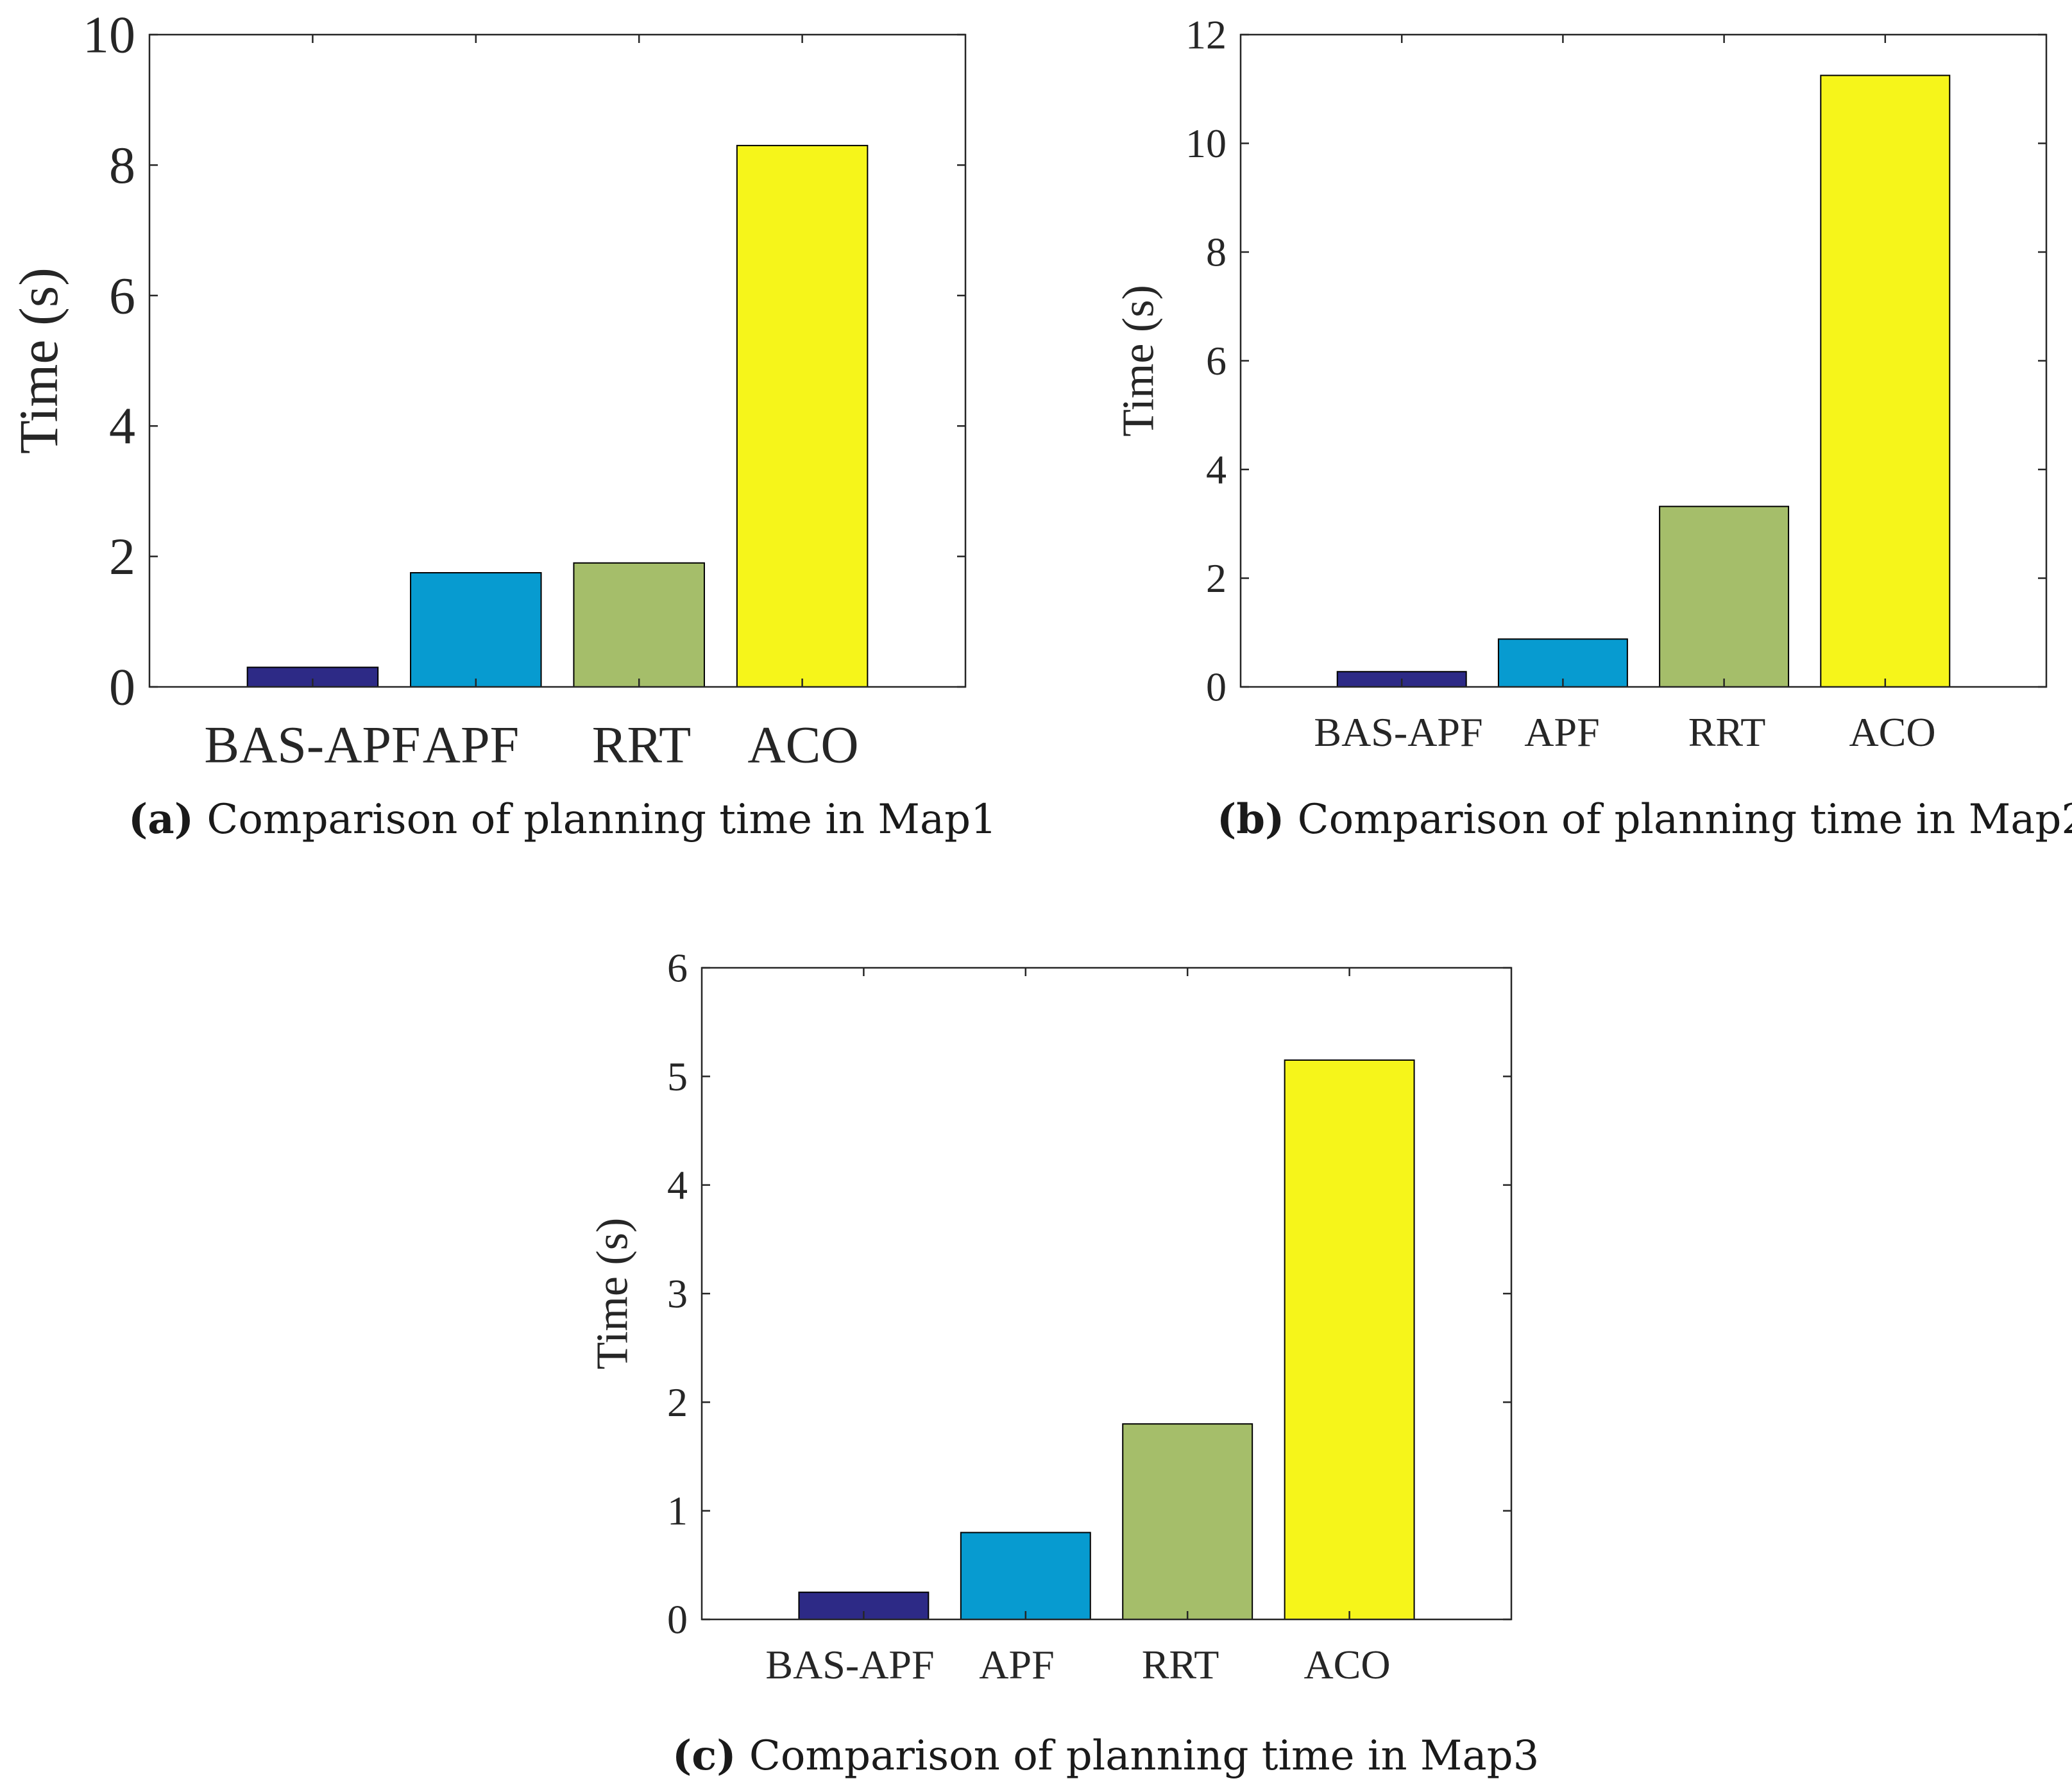 This screenshot has width=2072, height=1790. Describe the element at coordinates (312, 745) in the screenshot. I see `chart-a-xtick-label: BAS-APF` at that location.